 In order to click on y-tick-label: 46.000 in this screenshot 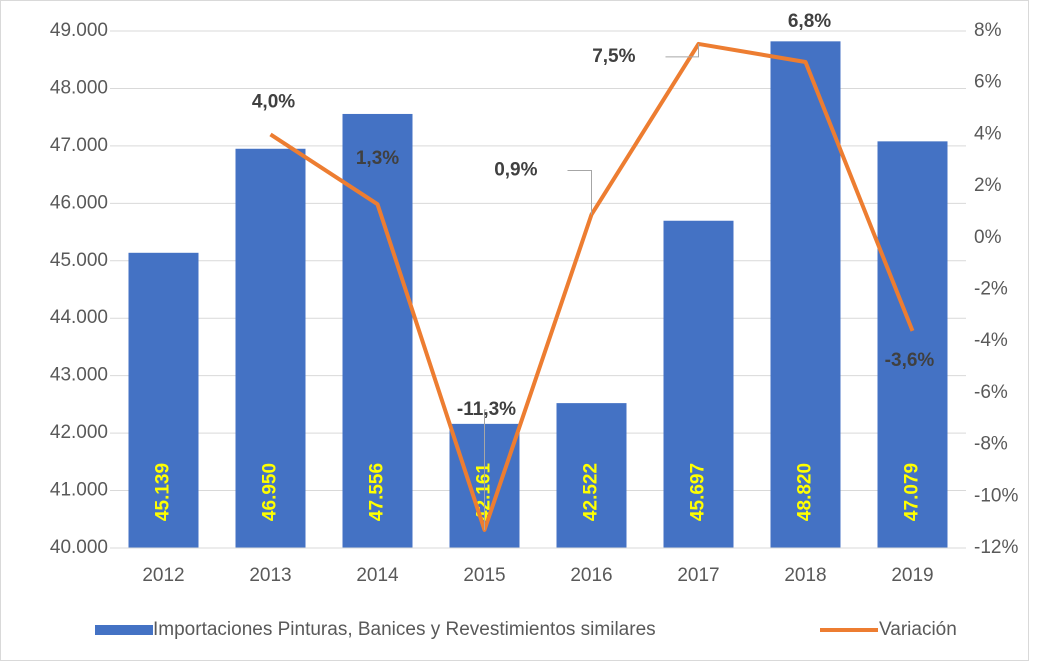, I will do `click(79, 202)`.